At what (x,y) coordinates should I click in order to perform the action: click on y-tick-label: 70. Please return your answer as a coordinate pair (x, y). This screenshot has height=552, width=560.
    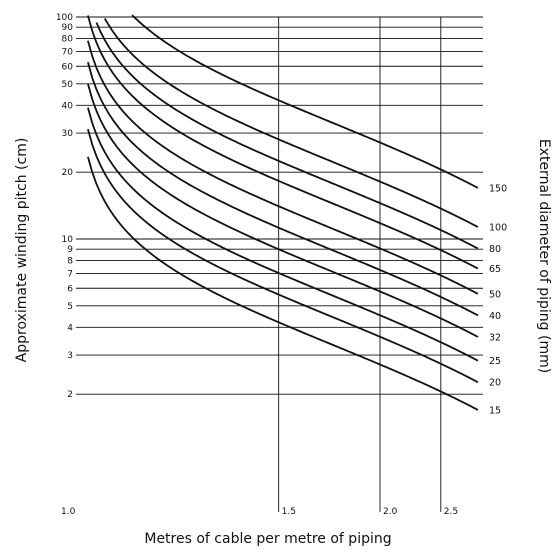
    Looking at the image, I should click on (68, 52).